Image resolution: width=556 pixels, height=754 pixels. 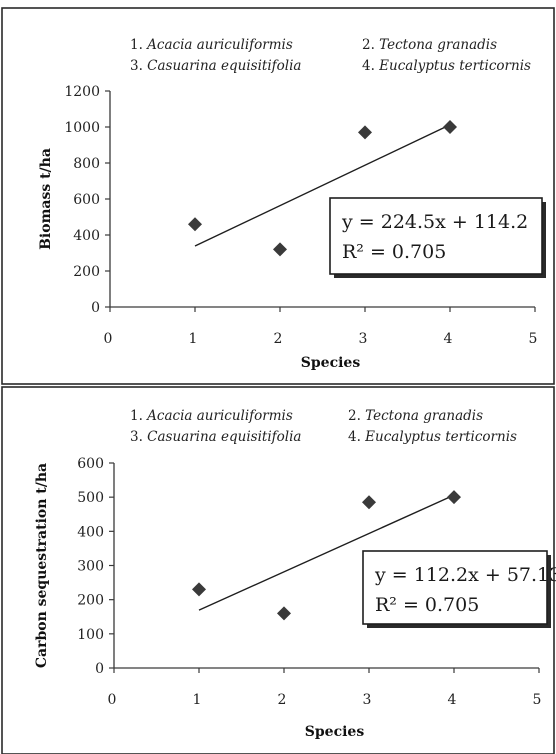 What do you see at coordinates (367, 700) in the screenshot?
I see `chart2-x-tick-label: 3` at bounding box center [367, 700].